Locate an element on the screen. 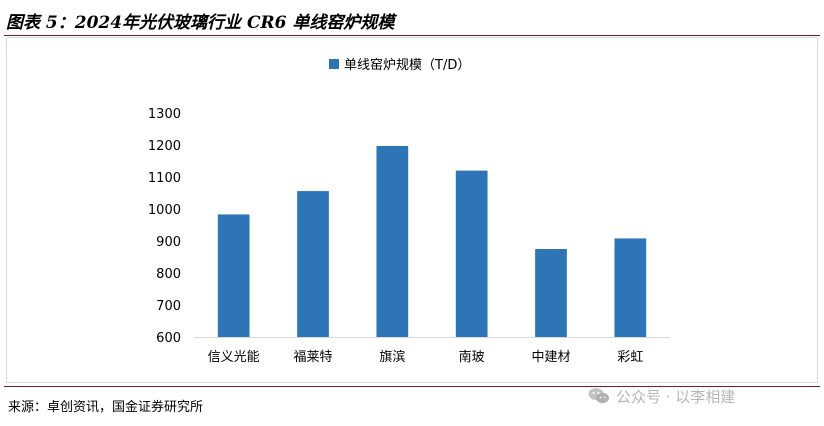 The height and width of the screenshot is (426, 824). y-tick-label: 1000 is located at coordinates (164, 210).